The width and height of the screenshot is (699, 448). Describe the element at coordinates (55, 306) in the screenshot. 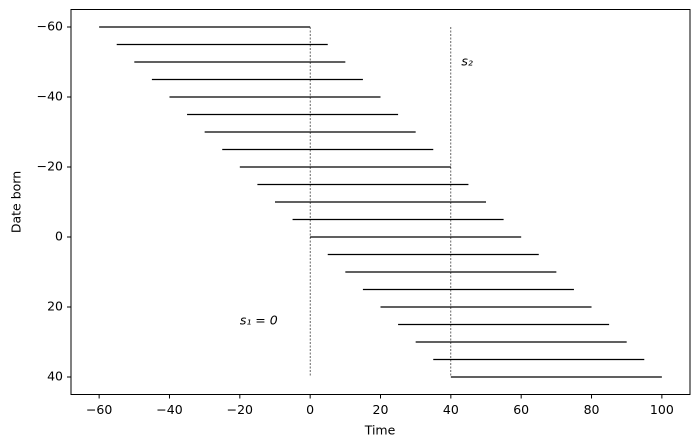

I see `y-tick-label: 20` at that location.